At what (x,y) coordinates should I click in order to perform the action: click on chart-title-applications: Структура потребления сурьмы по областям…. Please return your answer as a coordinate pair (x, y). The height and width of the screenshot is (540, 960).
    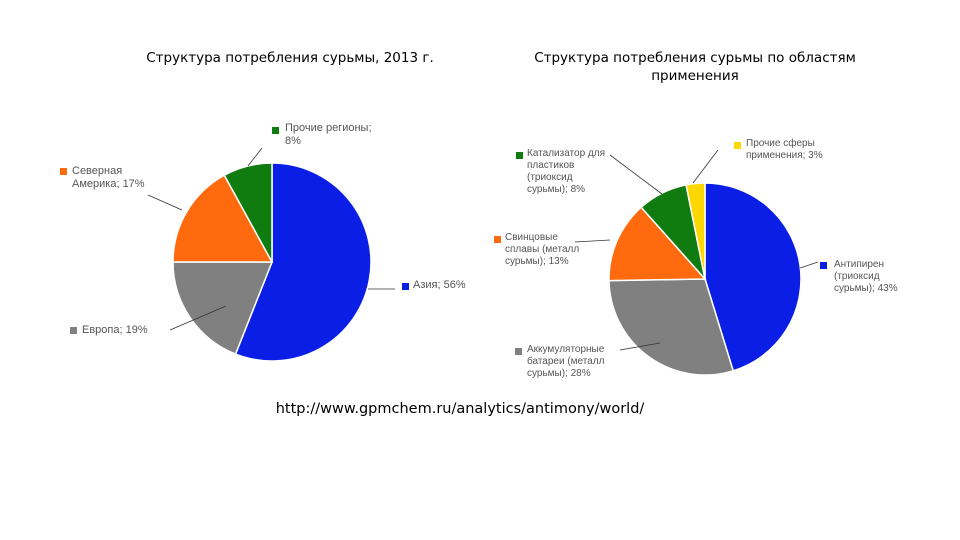
    Looking at the image, I should click on (695, 67).